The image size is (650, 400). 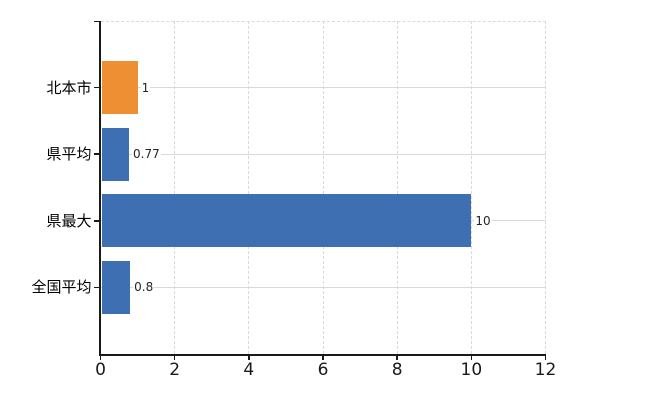 I want to click on x-axis-tick-label: 0, so click(x=100, y=370).